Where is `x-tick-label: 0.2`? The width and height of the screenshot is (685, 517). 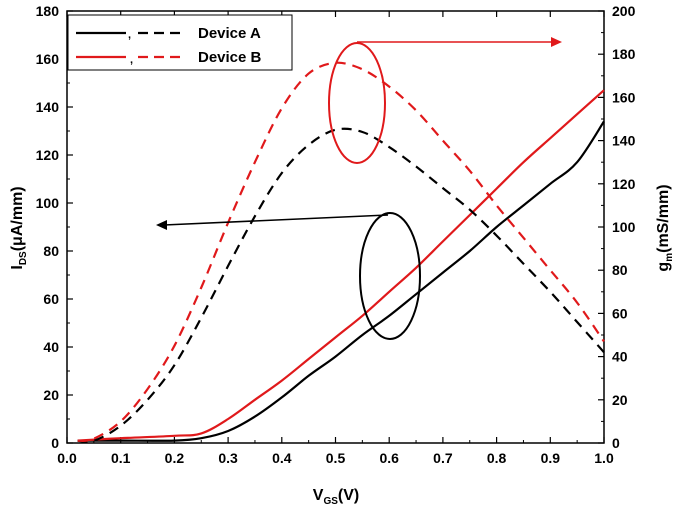 x-tick-label: 0.2 is located at coordinates (175, 458).